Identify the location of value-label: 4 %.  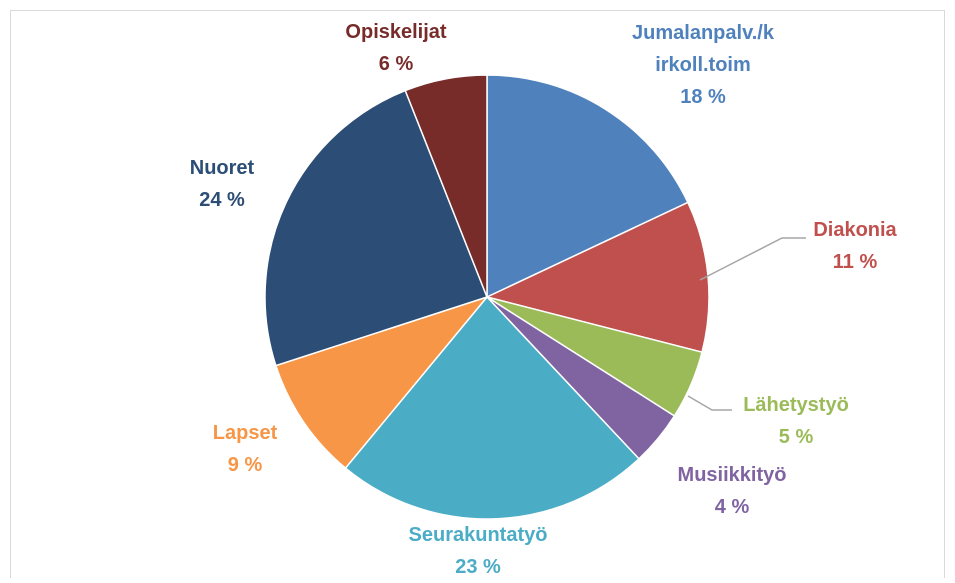
(732, 507).